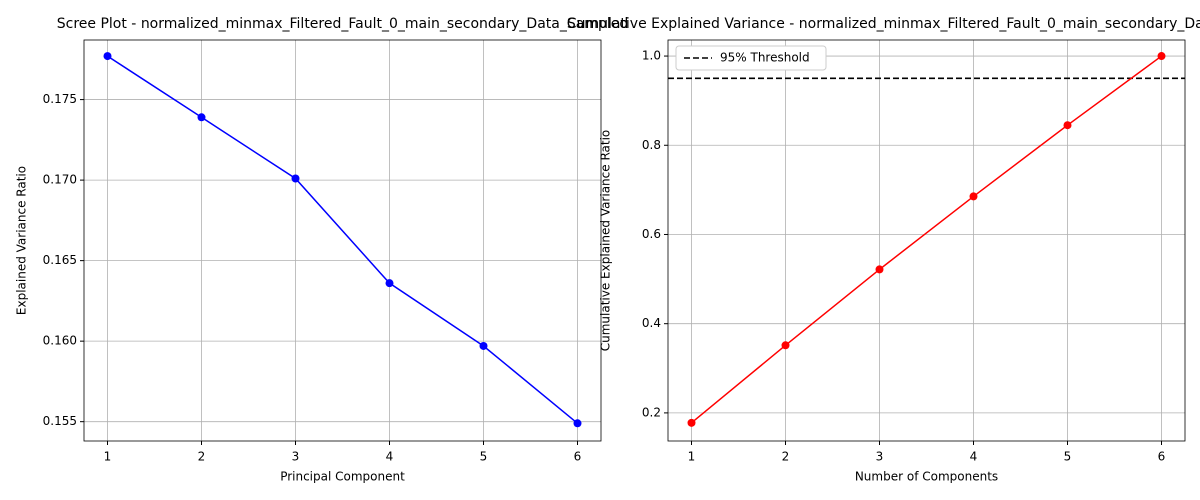 The width and height of the screenshot is (1200, 500). What do you see at coordinates (60, 260) in the screenshot?
I see `y-tick-label: 0.165` at bounding box center [60, 260].